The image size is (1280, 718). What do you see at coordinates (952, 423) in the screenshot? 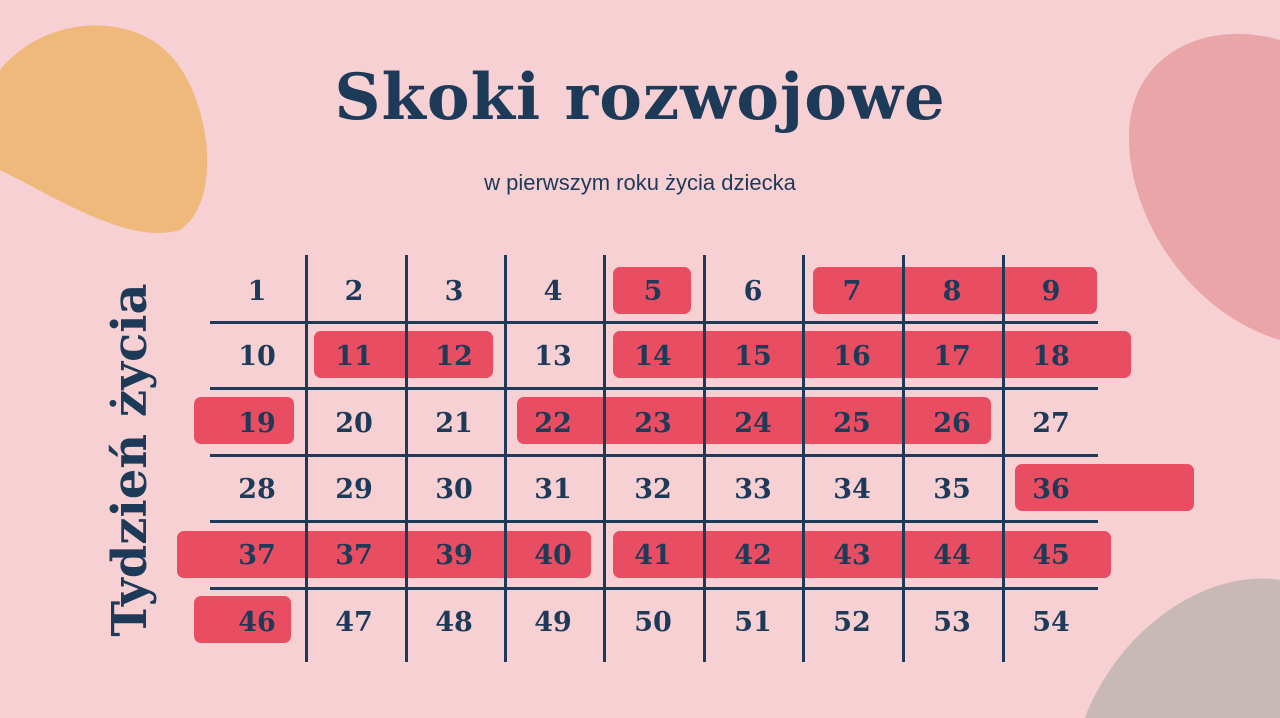
I see `week-cell: 26` at bounding box center [952, 423].